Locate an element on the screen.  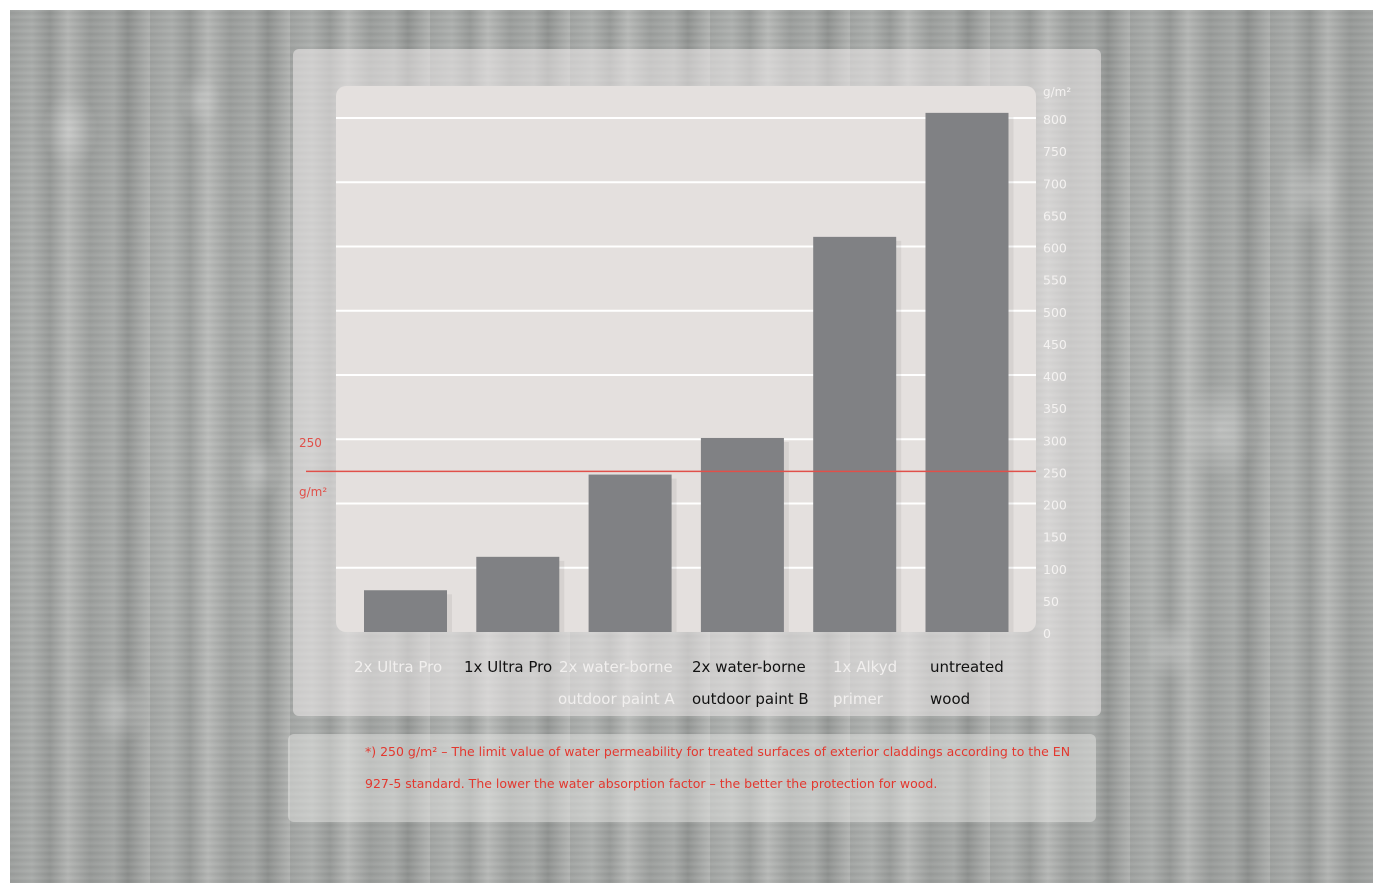
y-tick-label: 700 is located at coordinates (1055, 183).